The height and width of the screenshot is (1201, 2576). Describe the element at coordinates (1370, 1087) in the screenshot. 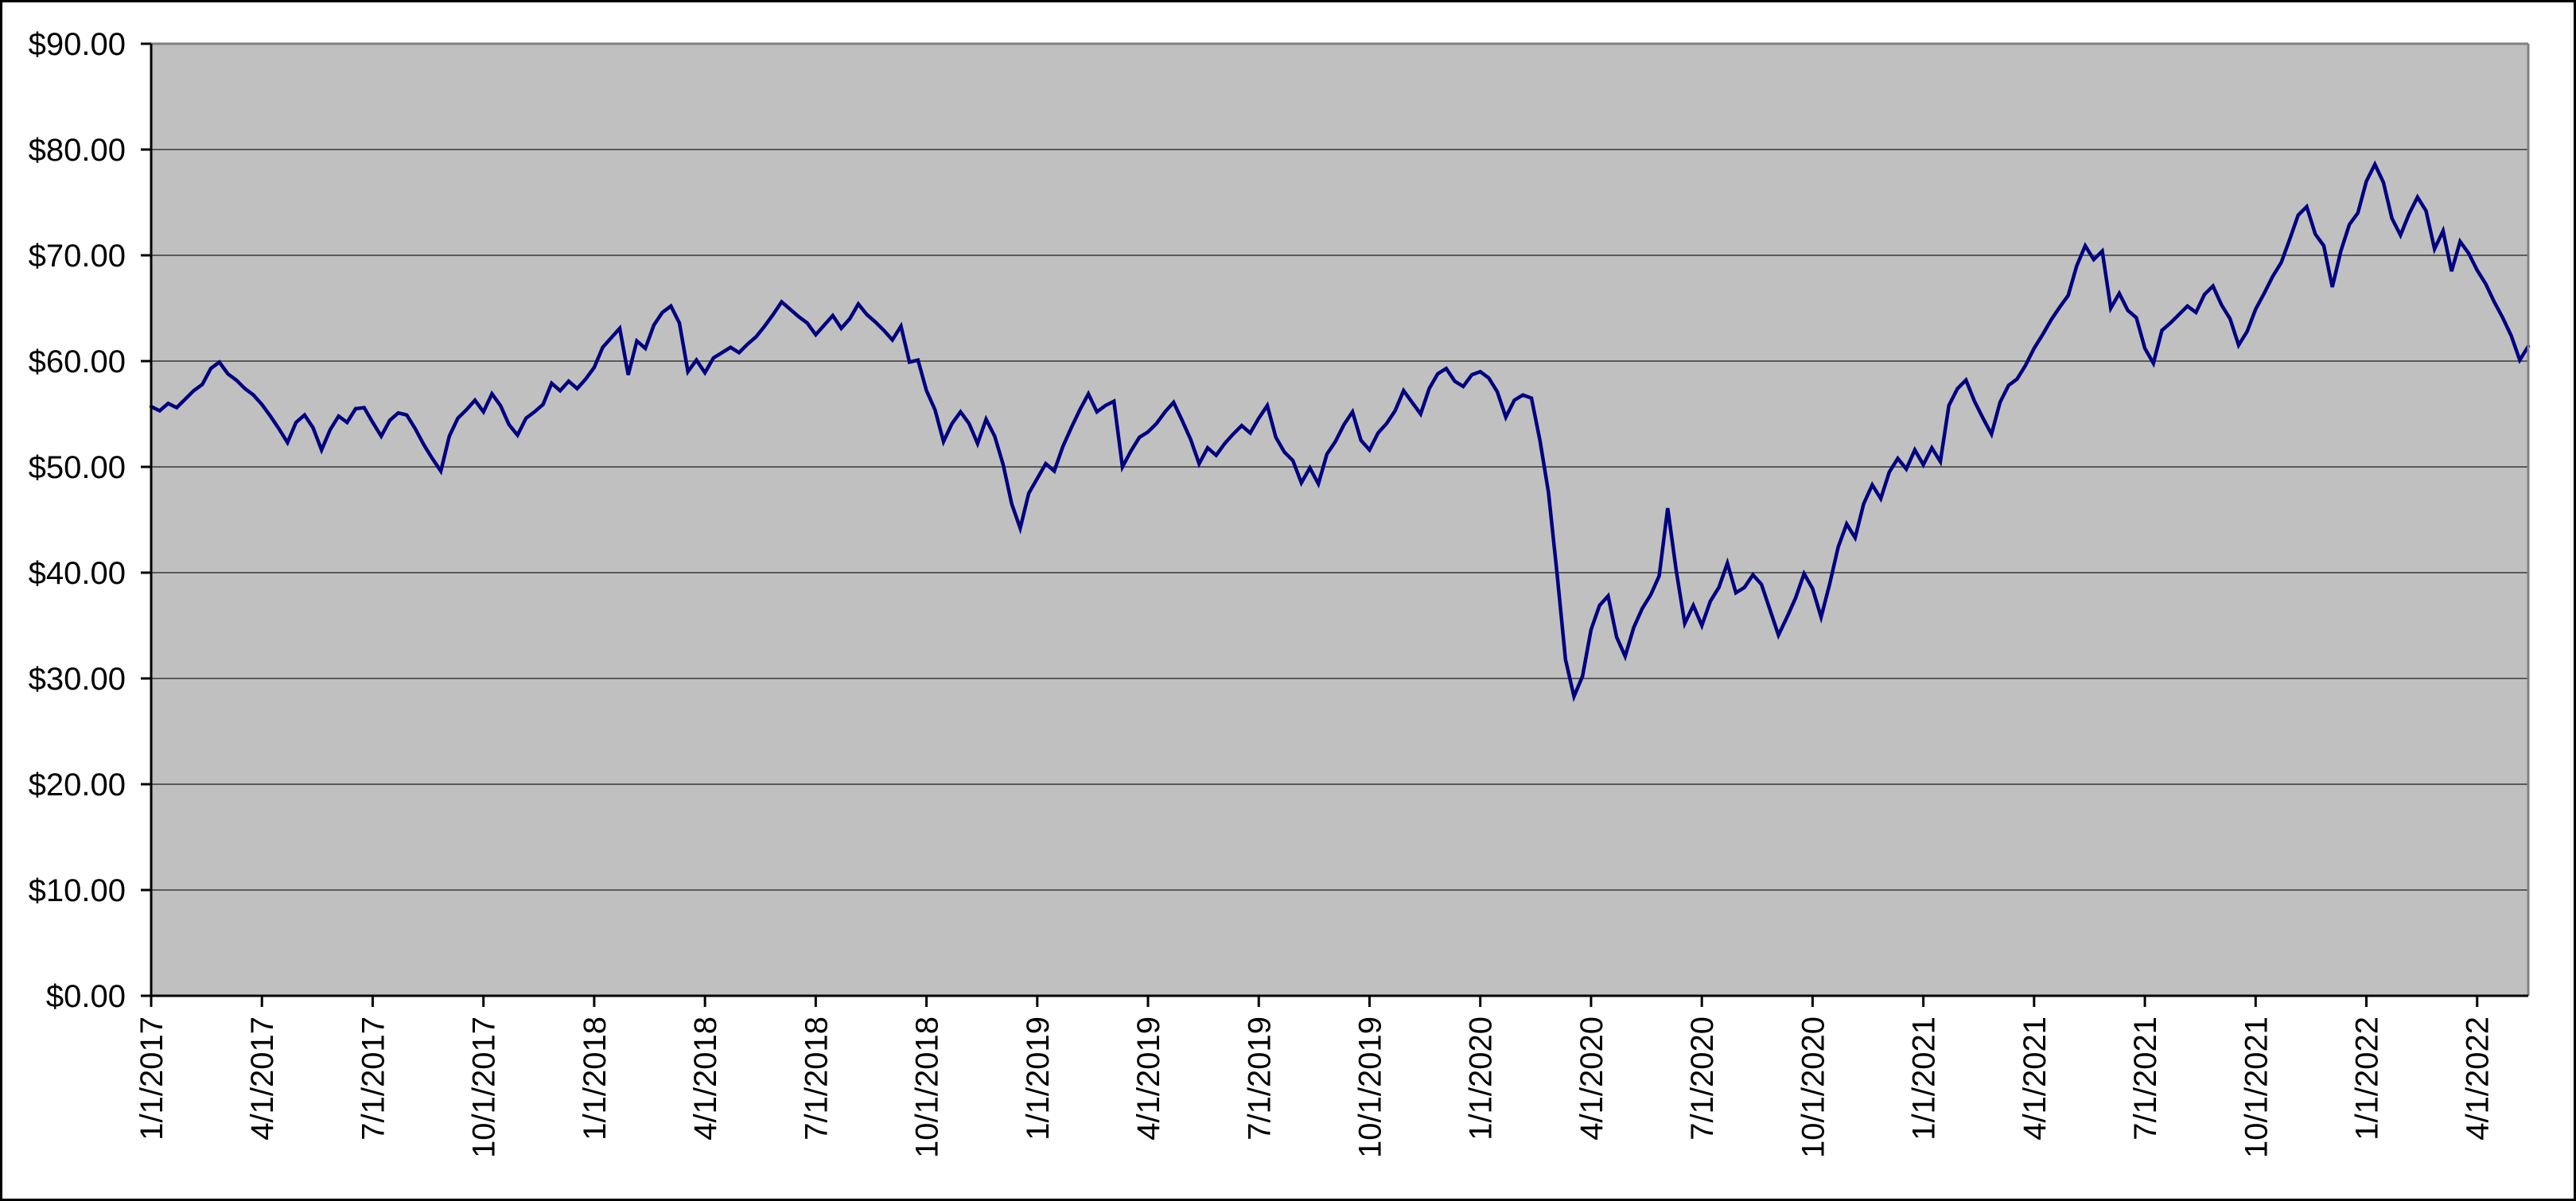

I see `x-axis-label: 10/1/2019` at that location.